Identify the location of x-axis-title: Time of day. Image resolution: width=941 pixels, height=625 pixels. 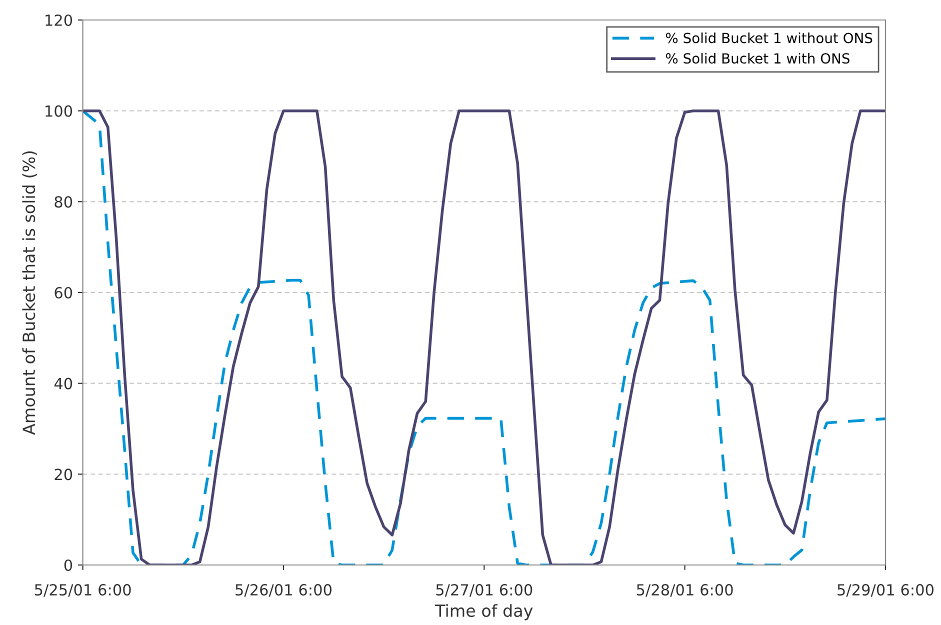
(484, 612).